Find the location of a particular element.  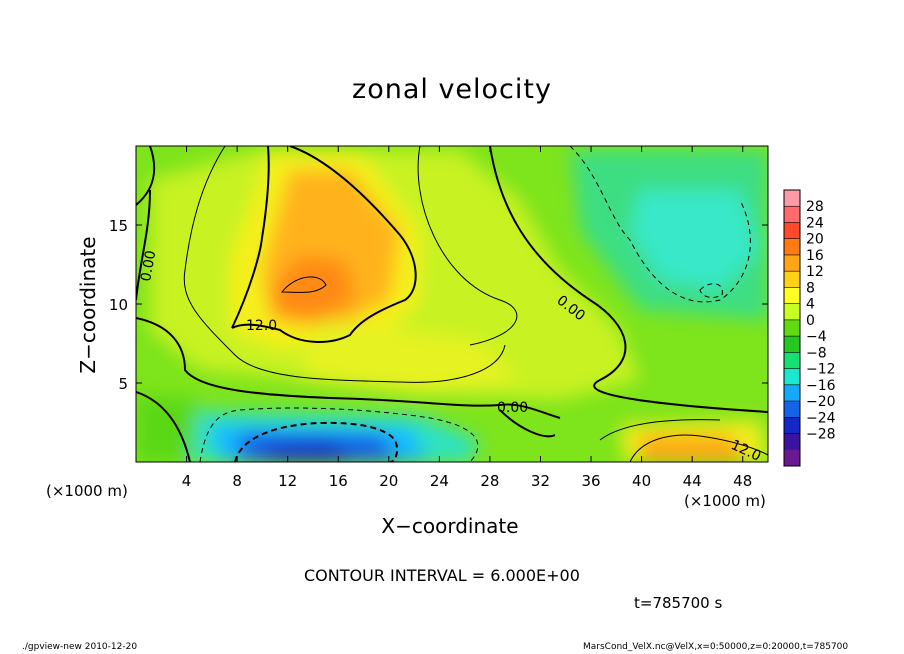

contour-six-right is located at coordinates (467, 246).